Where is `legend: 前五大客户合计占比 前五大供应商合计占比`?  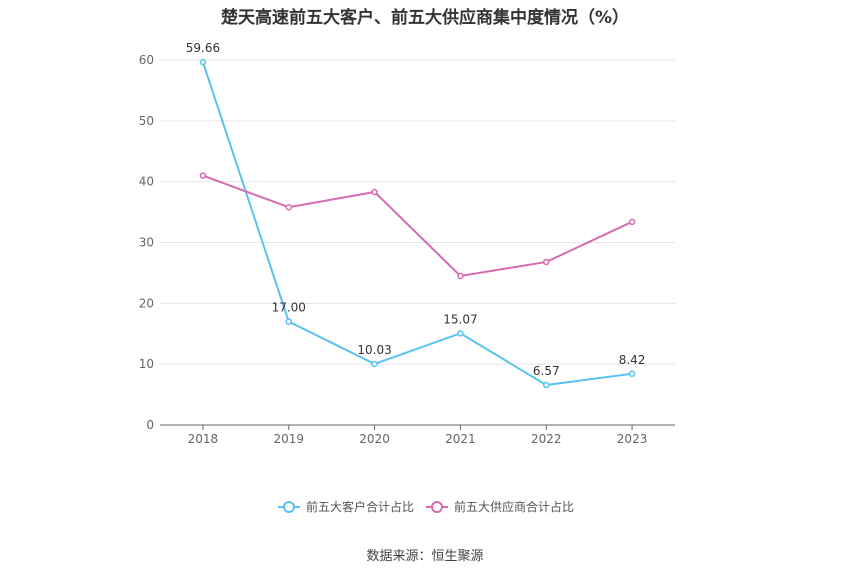
legend: 前五大客户合计占比 前五大供应商合计占比 is located at coordinates (426, 506).